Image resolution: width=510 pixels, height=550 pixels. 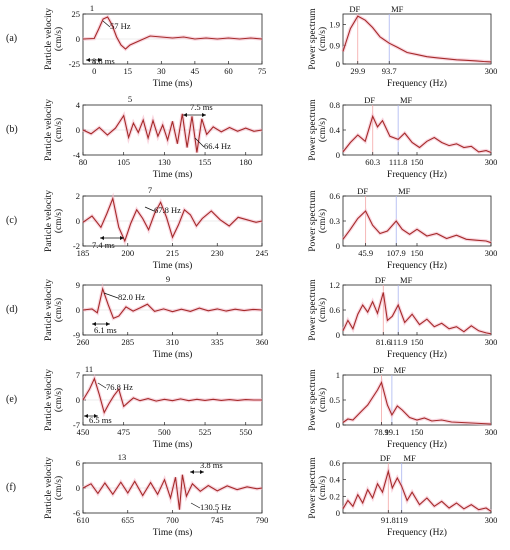 I want to click on peak-number: 5, so click(x=130, y=99).